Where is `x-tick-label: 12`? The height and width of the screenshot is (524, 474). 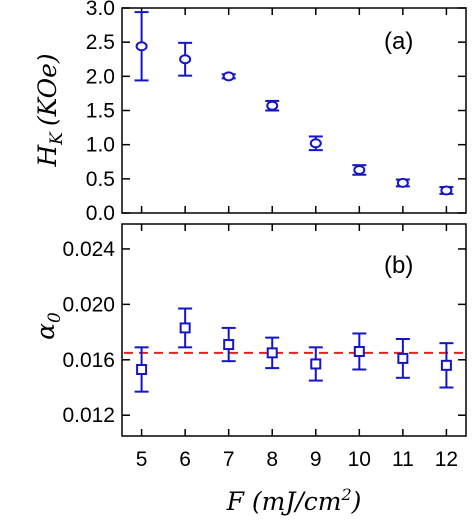
x-tick-label: 12 is located at coordinates (446, 459).